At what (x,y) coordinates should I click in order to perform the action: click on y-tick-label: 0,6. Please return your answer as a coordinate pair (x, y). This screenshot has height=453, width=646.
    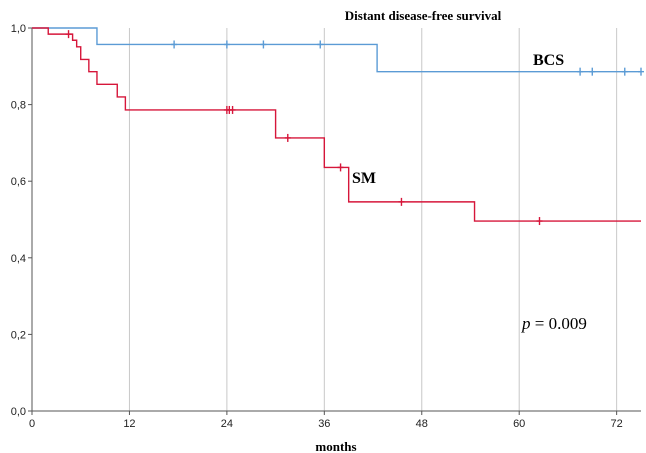
    Looking at the image, I should click on (18, 182).